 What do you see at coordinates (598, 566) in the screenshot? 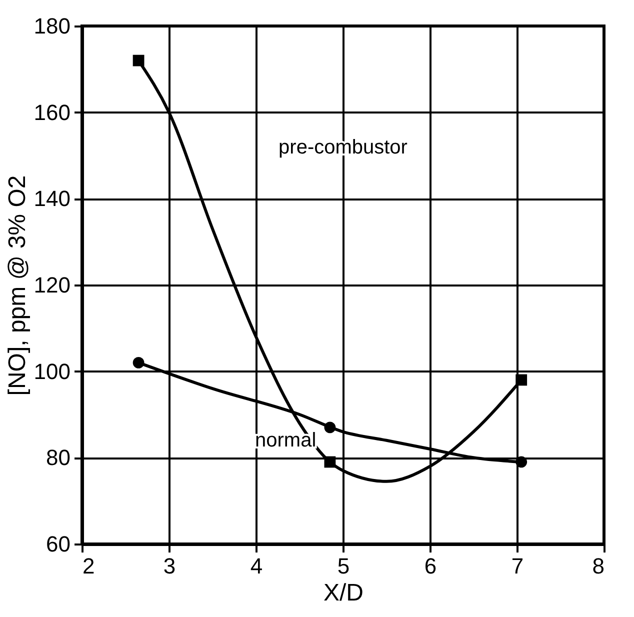
I see `x-tick-label: 8` at bounding box center [598, 566].